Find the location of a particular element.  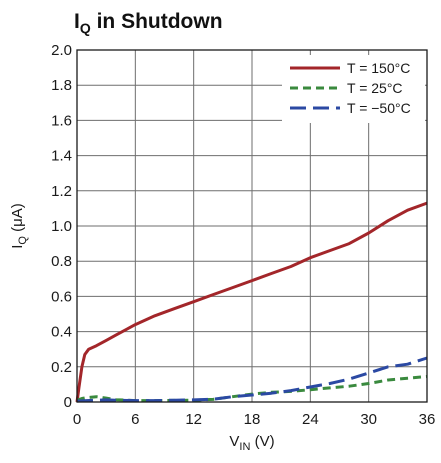

y-tick-label: 1.2 is located at coordinates (61, 191).